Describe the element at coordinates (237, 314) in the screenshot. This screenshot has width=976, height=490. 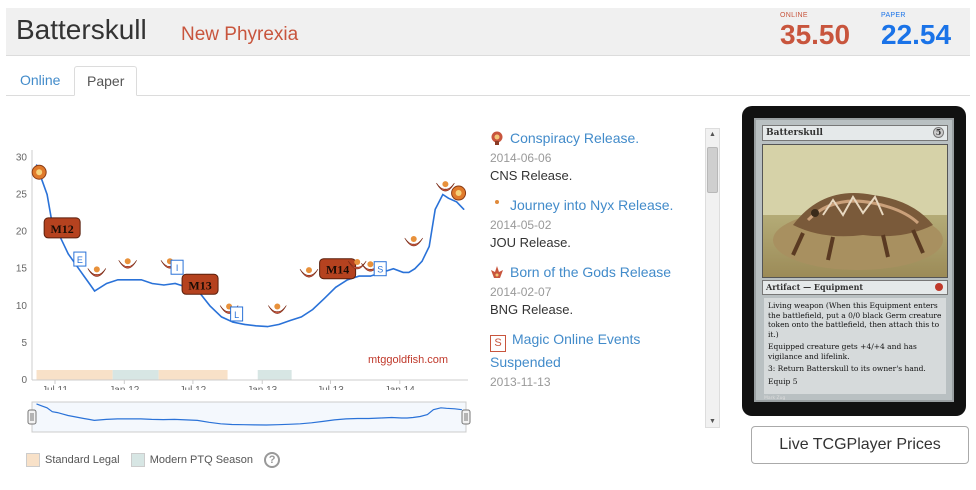
I see `event-box-marker` at that location.